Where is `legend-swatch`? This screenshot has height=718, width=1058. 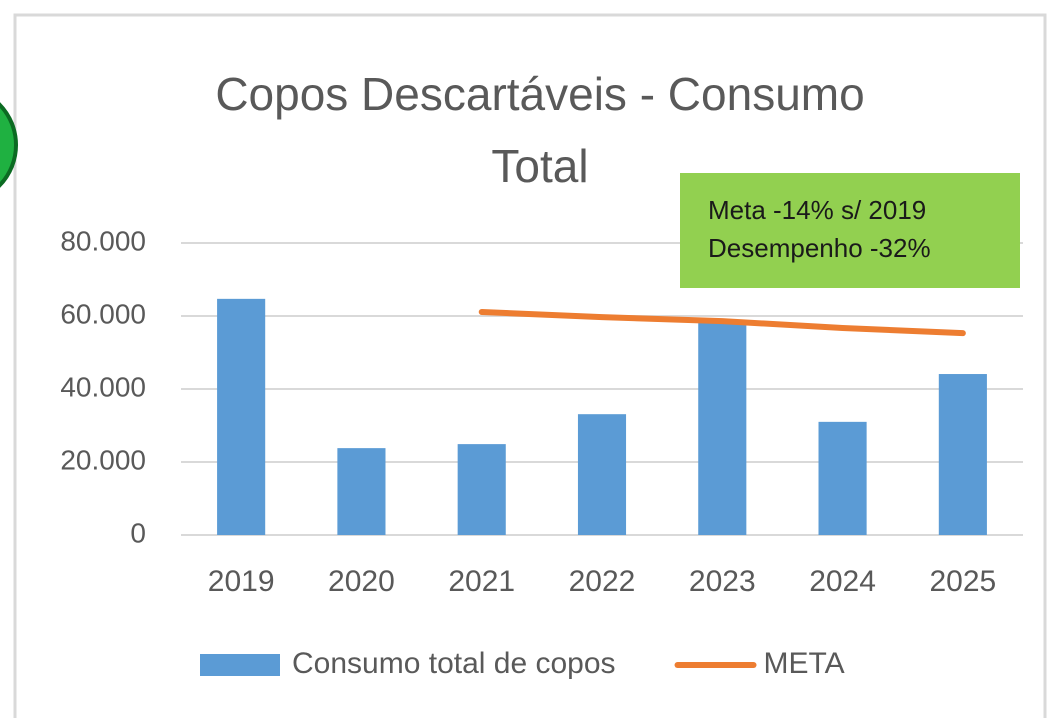
legend-swatch is located at coordinates (240, 665).